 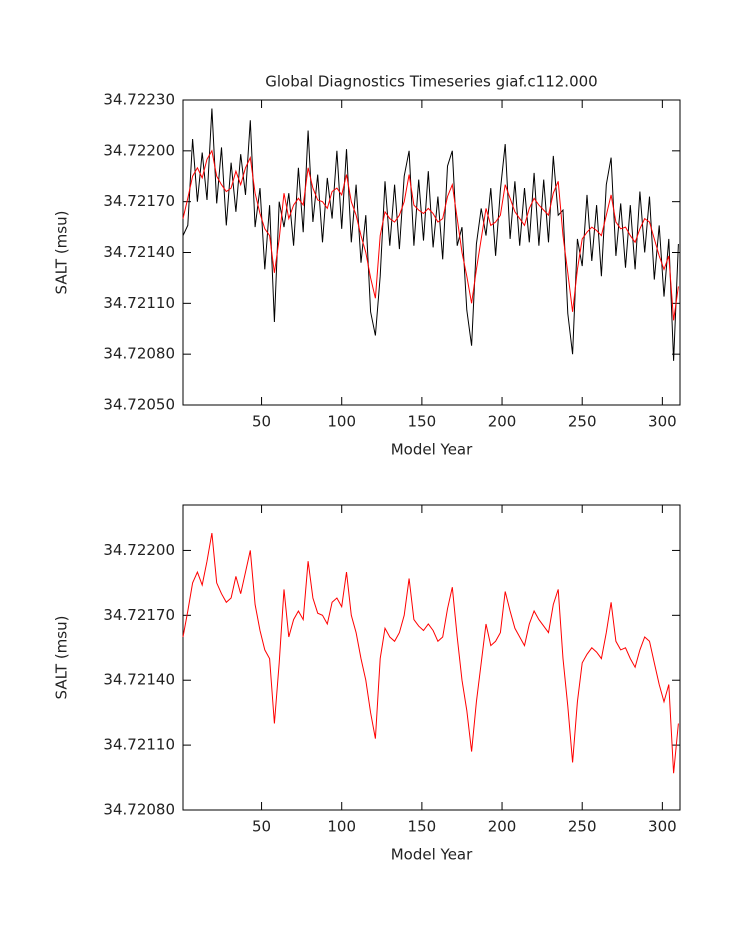 What do you see at coordinates (139, 100) in the screenshot?
I see `y-tick-label: 34.72230` at bounding box center [139, 100].